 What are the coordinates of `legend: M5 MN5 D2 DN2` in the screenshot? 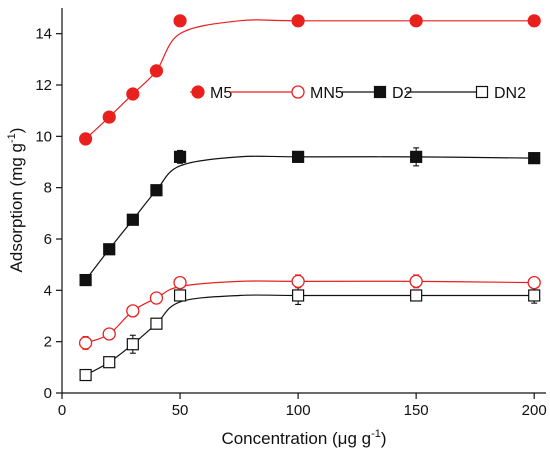 It's located at (358, 93).